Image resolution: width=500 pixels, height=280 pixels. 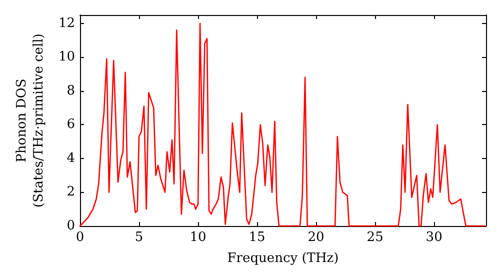 What do you see at coordinates (70, 226) in the screenshot?
I see `y-tick-label: 0` at bounding box center [70, 226].